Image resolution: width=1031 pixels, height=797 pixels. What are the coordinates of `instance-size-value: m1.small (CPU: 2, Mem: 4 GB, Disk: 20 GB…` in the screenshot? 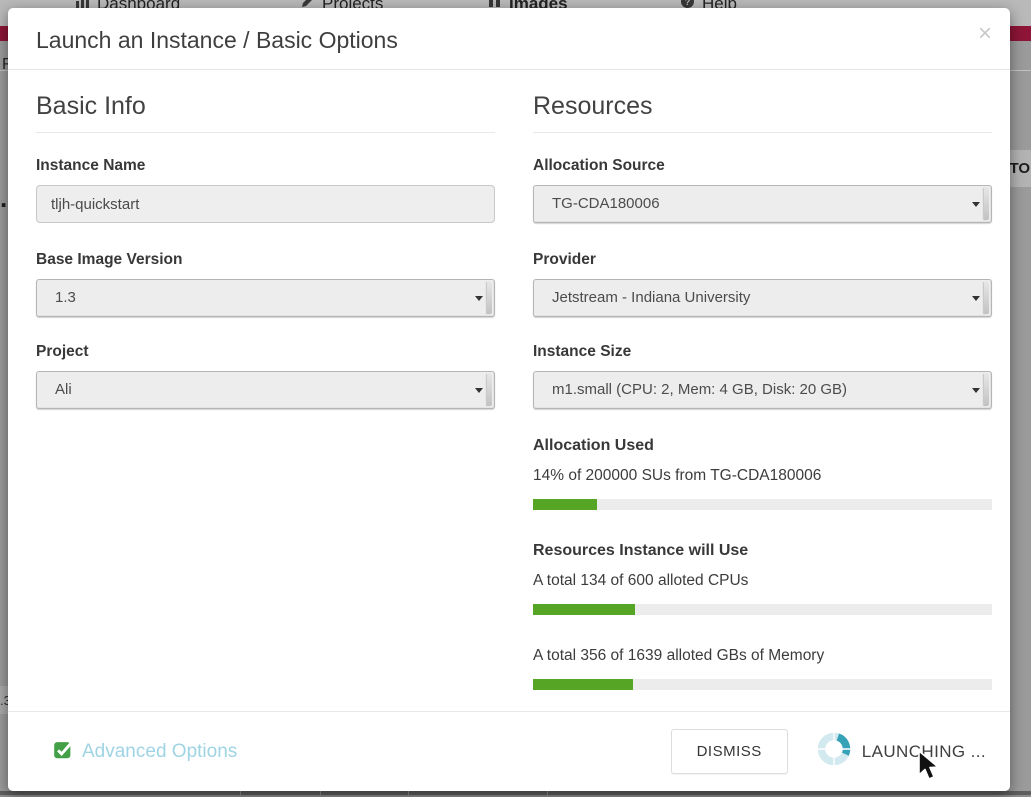 It's located at (700, 389).